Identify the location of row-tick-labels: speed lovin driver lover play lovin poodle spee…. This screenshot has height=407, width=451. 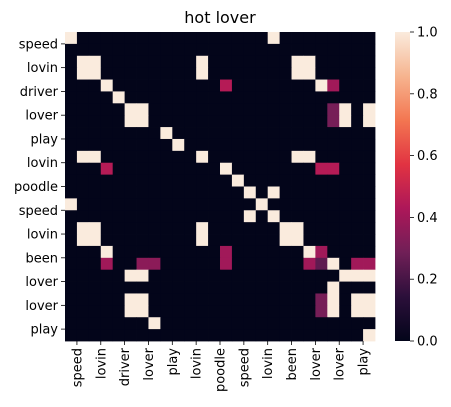
(39, 187).